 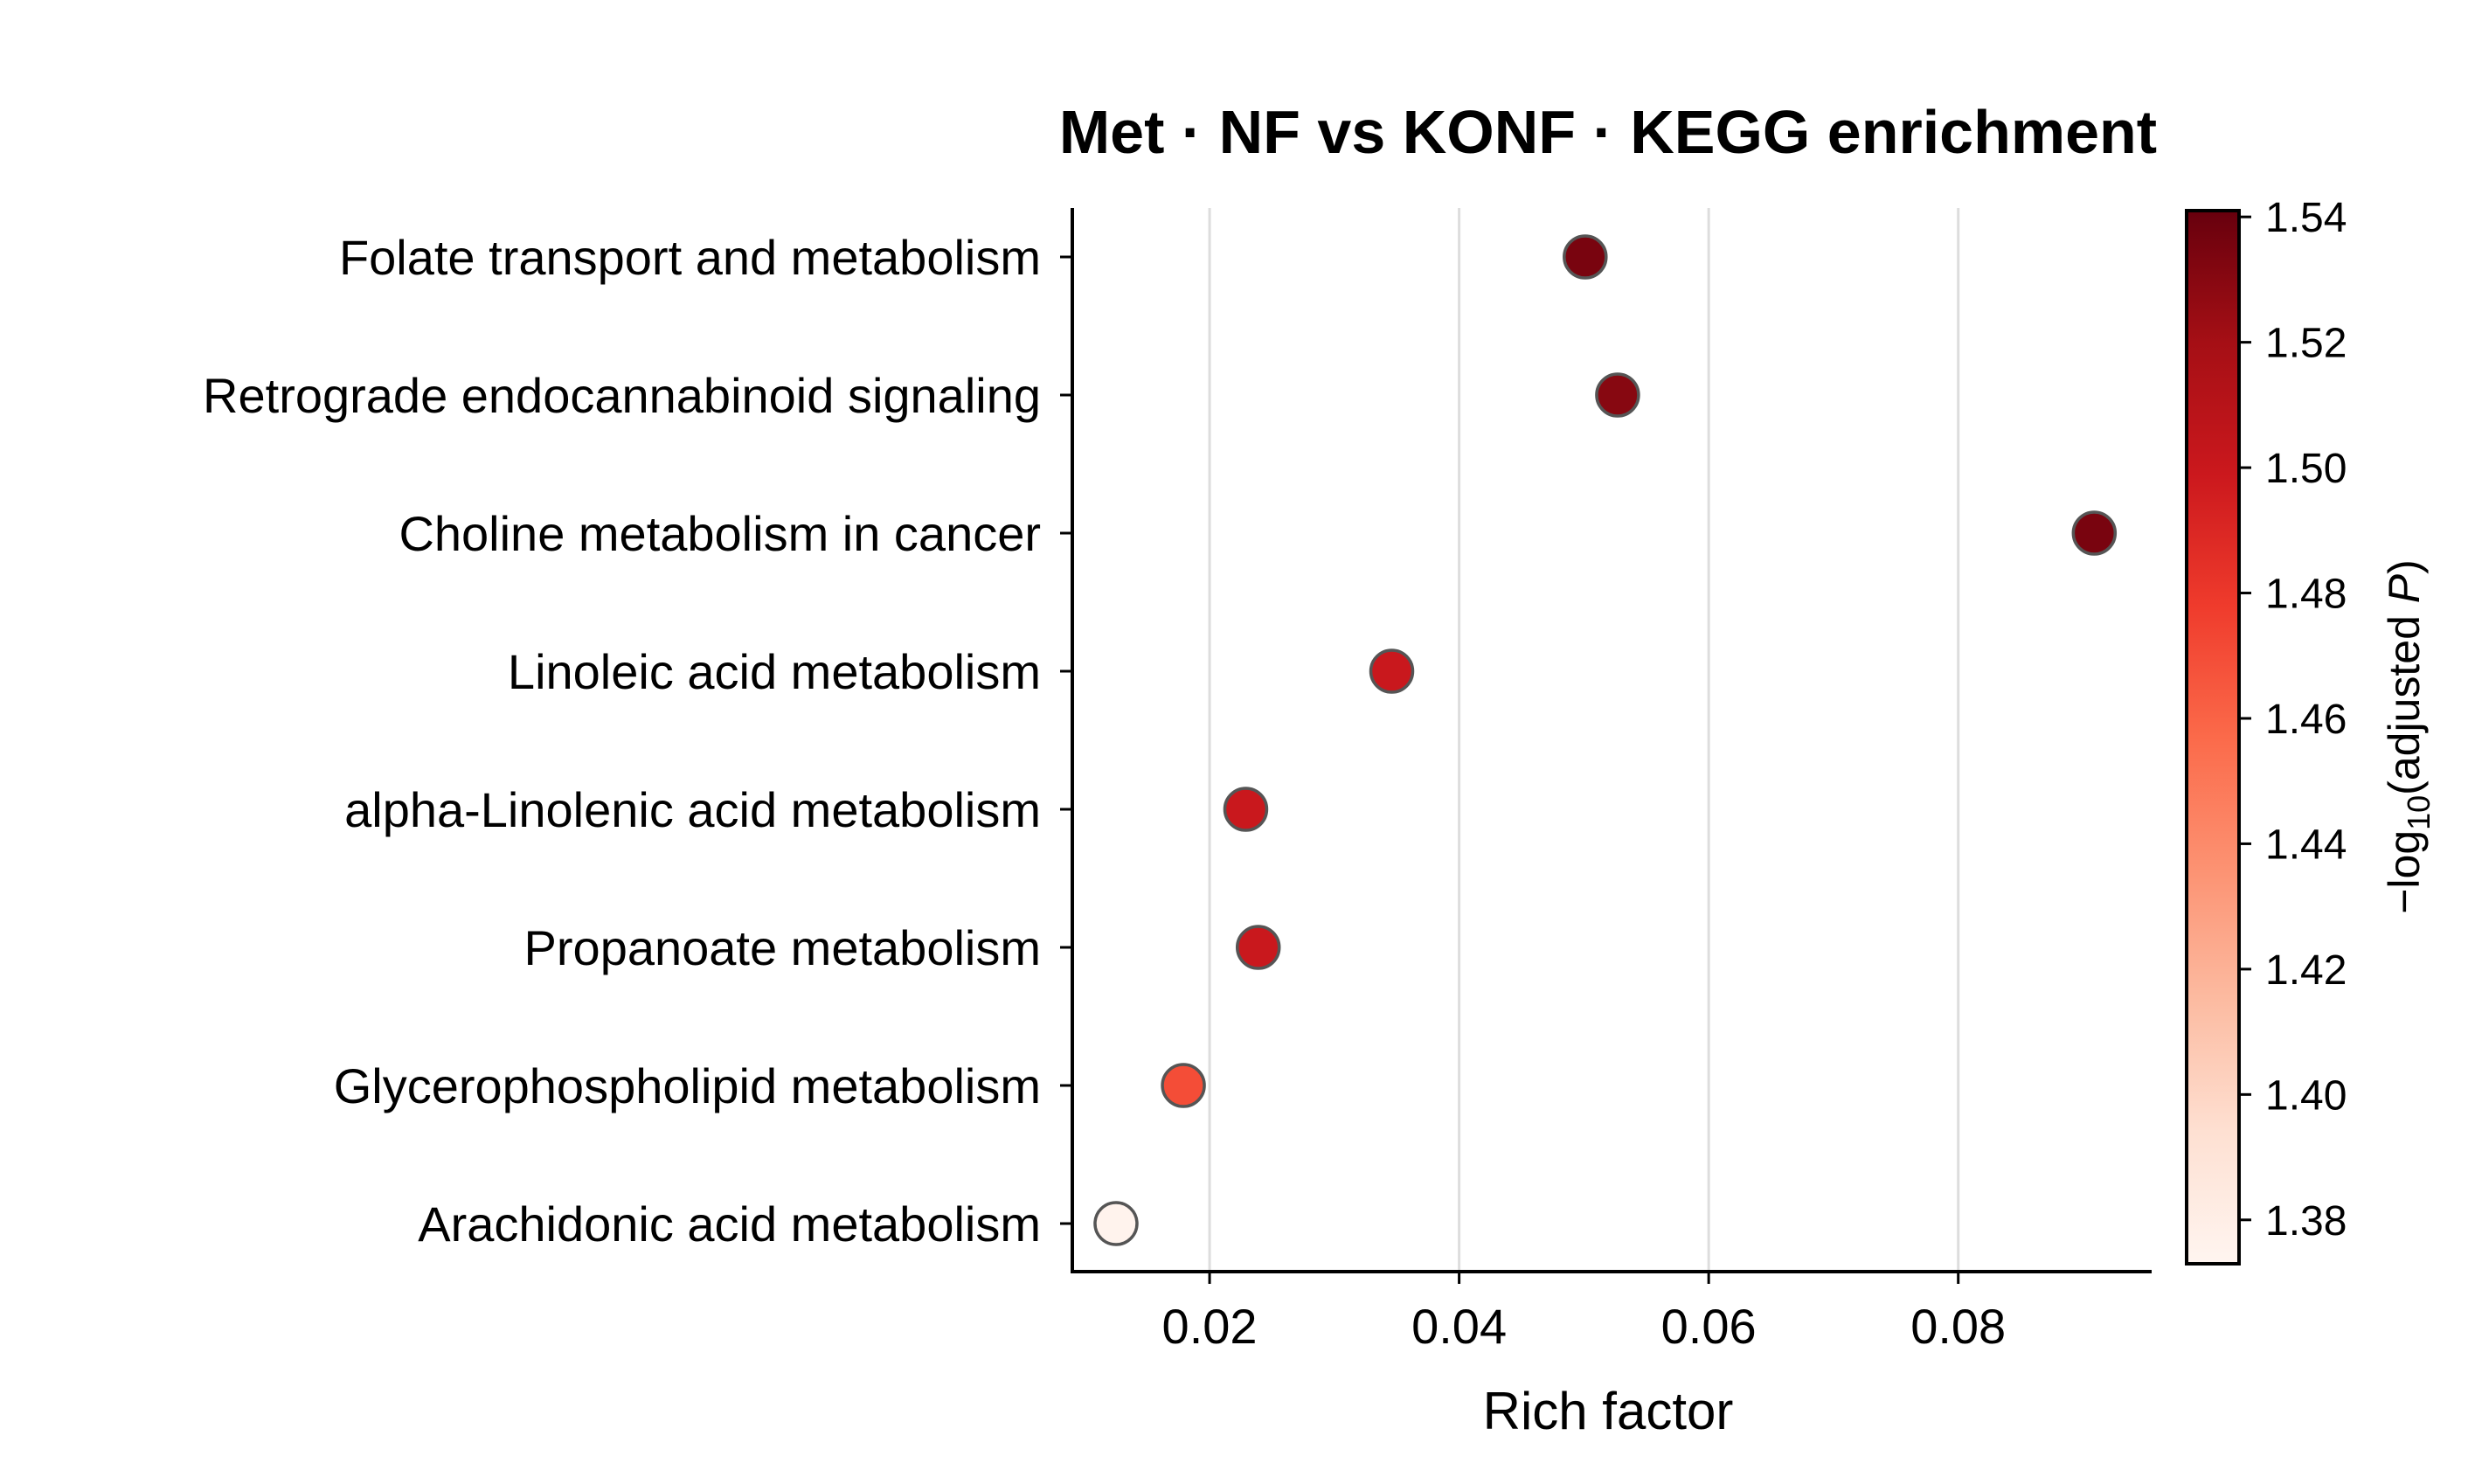 What do you see at coordinates (1584, 1313) in the screenshot?
I see `x-tick-labels: 0.02 0.04 0.06 0.08` at bounding box center [1584, 1313].